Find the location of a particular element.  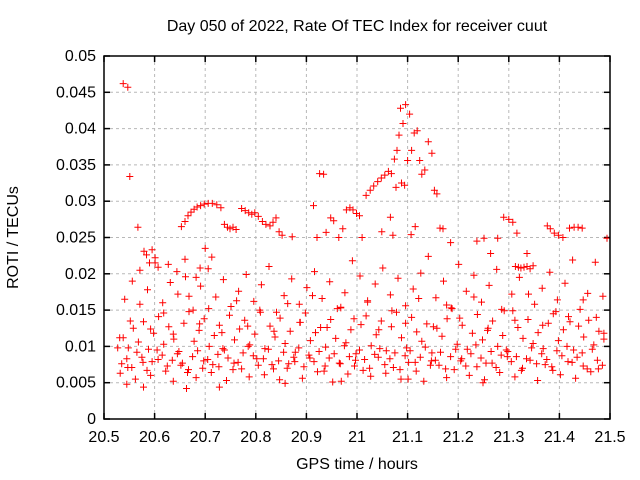

y-tick-label: 0.035 is located at coordinates (76, 165).